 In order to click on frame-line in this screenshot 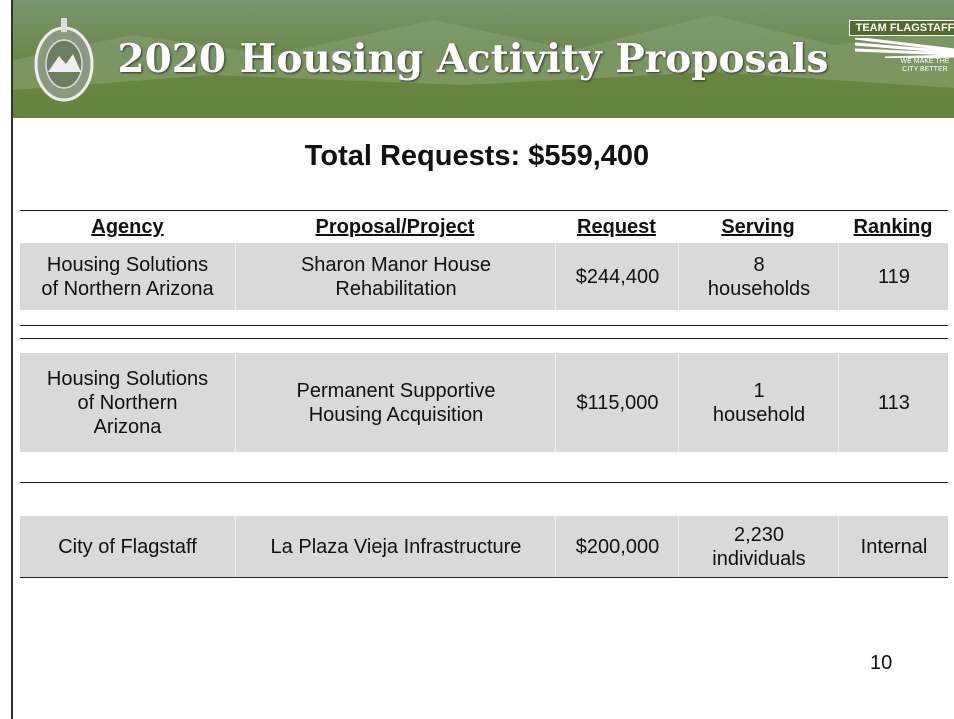, I will do `click(12, 359)`.